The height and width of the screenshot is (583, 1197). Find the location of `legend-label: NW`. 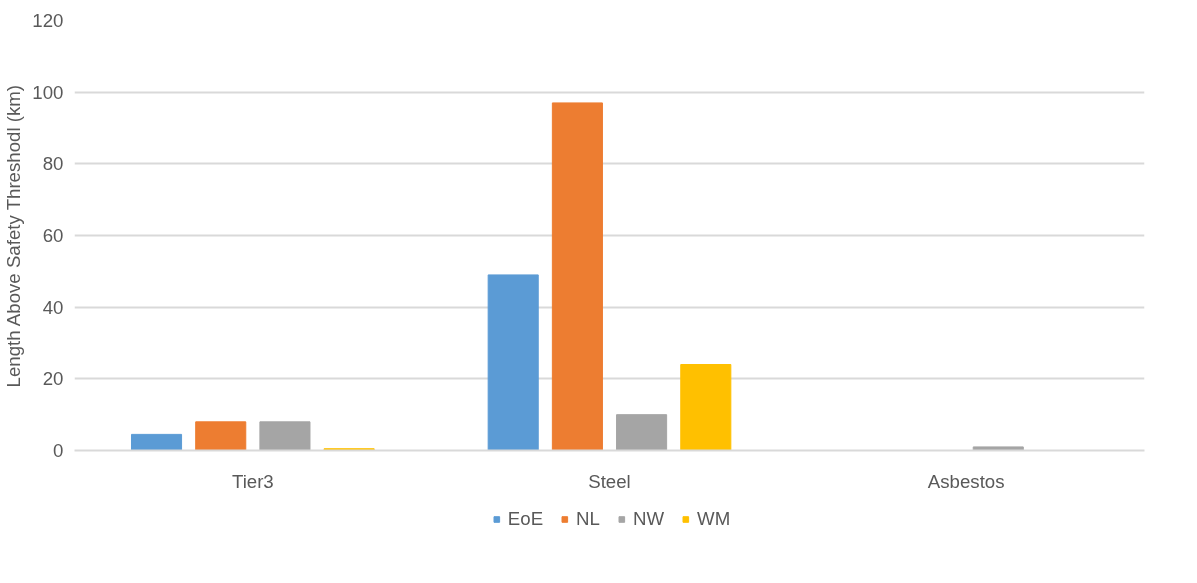

legend-label: NW is located at coordinates (648, 519).